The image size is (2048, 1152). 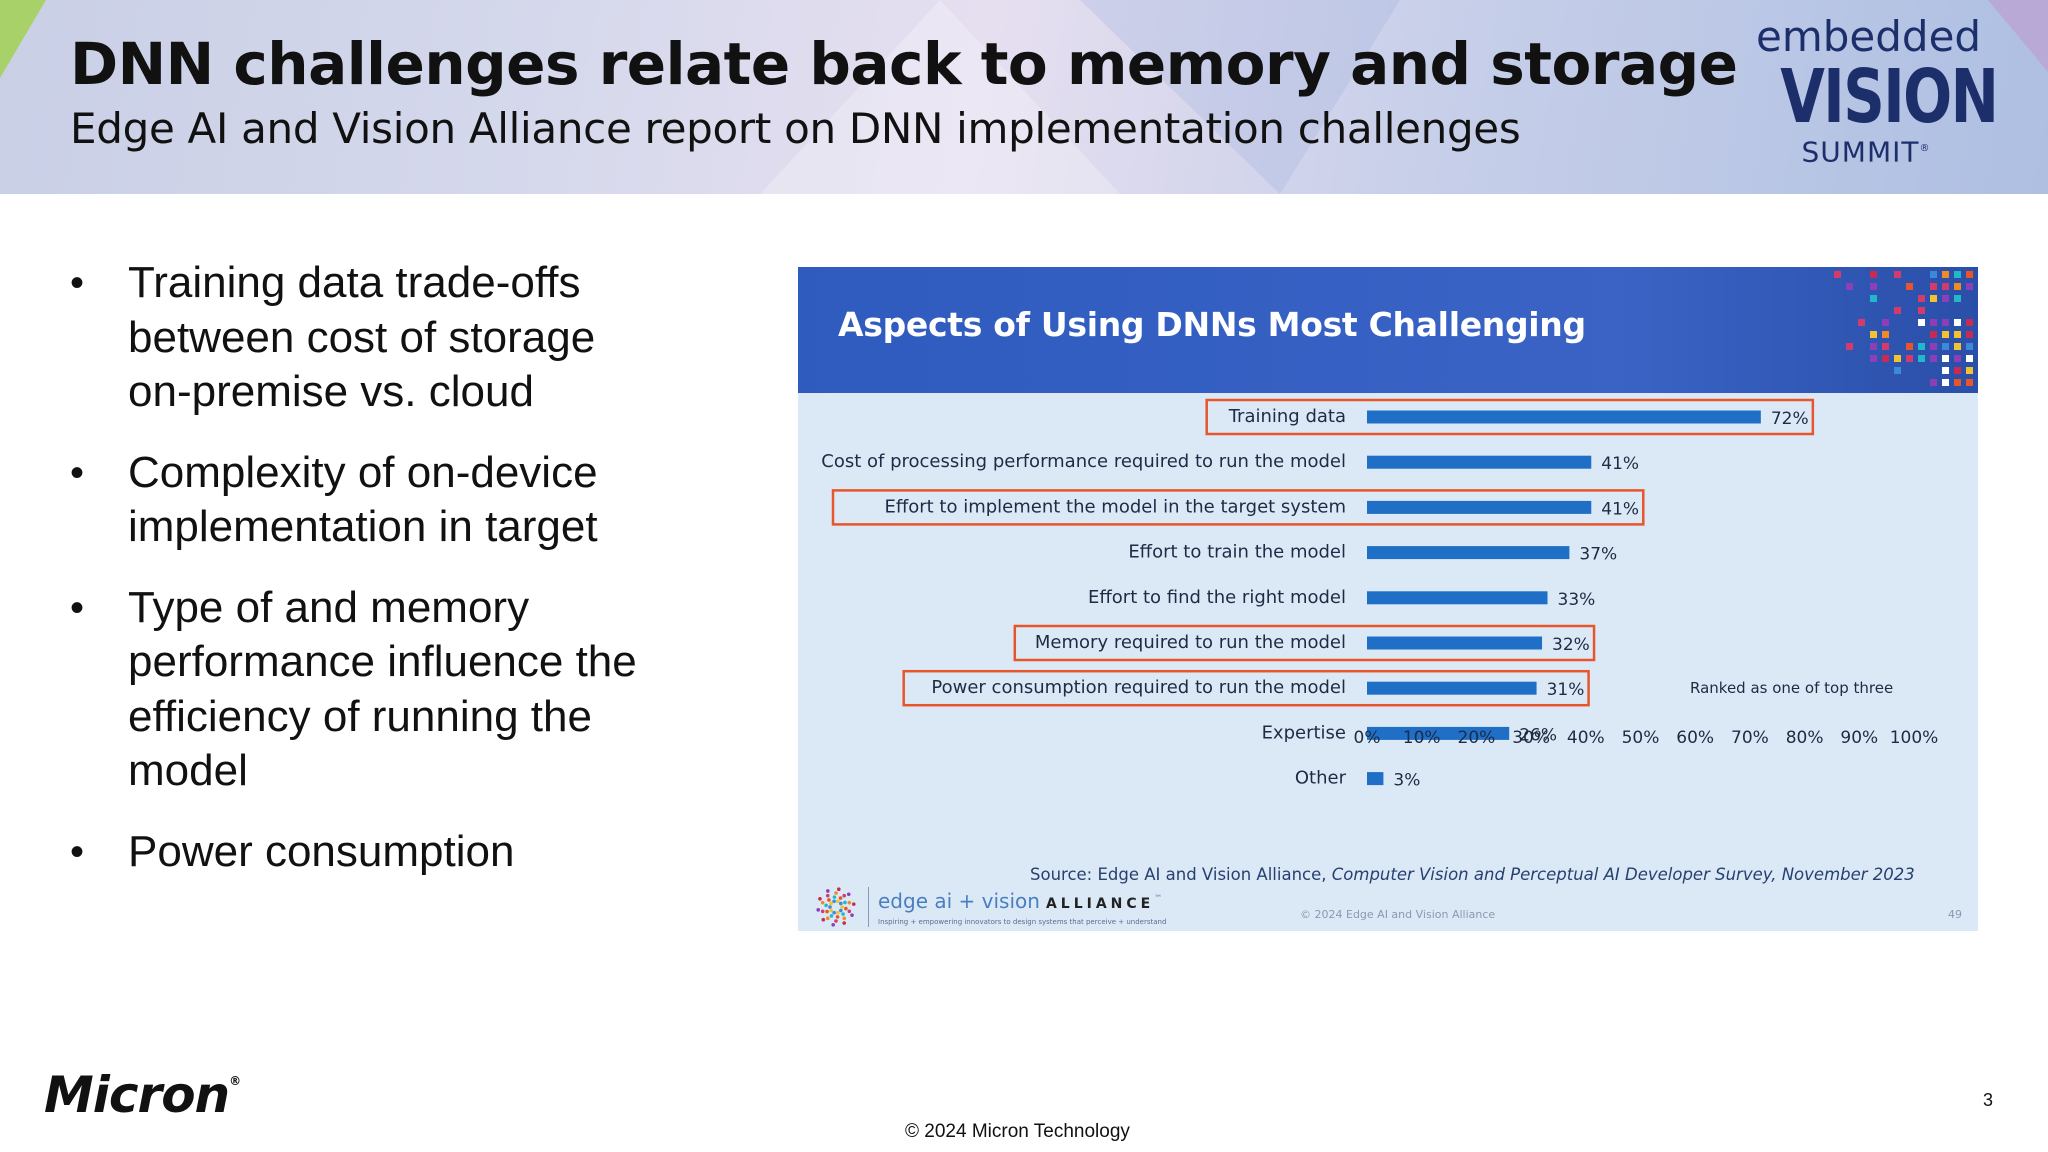 What do you see at coordinates (1598, 555) in the screenshot?
I see `value-label: 37%` at bounding box center [1598, 555].